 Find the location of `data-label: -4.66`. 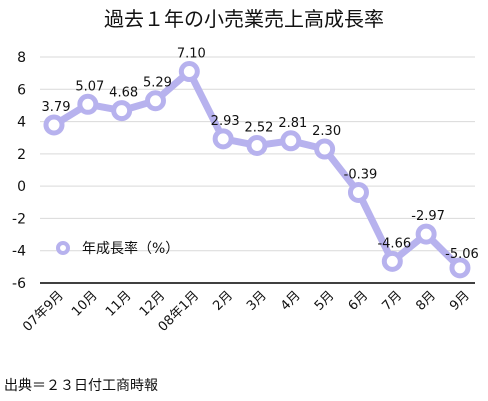

data-label: -4.66 is located at coordinates (394, 243).